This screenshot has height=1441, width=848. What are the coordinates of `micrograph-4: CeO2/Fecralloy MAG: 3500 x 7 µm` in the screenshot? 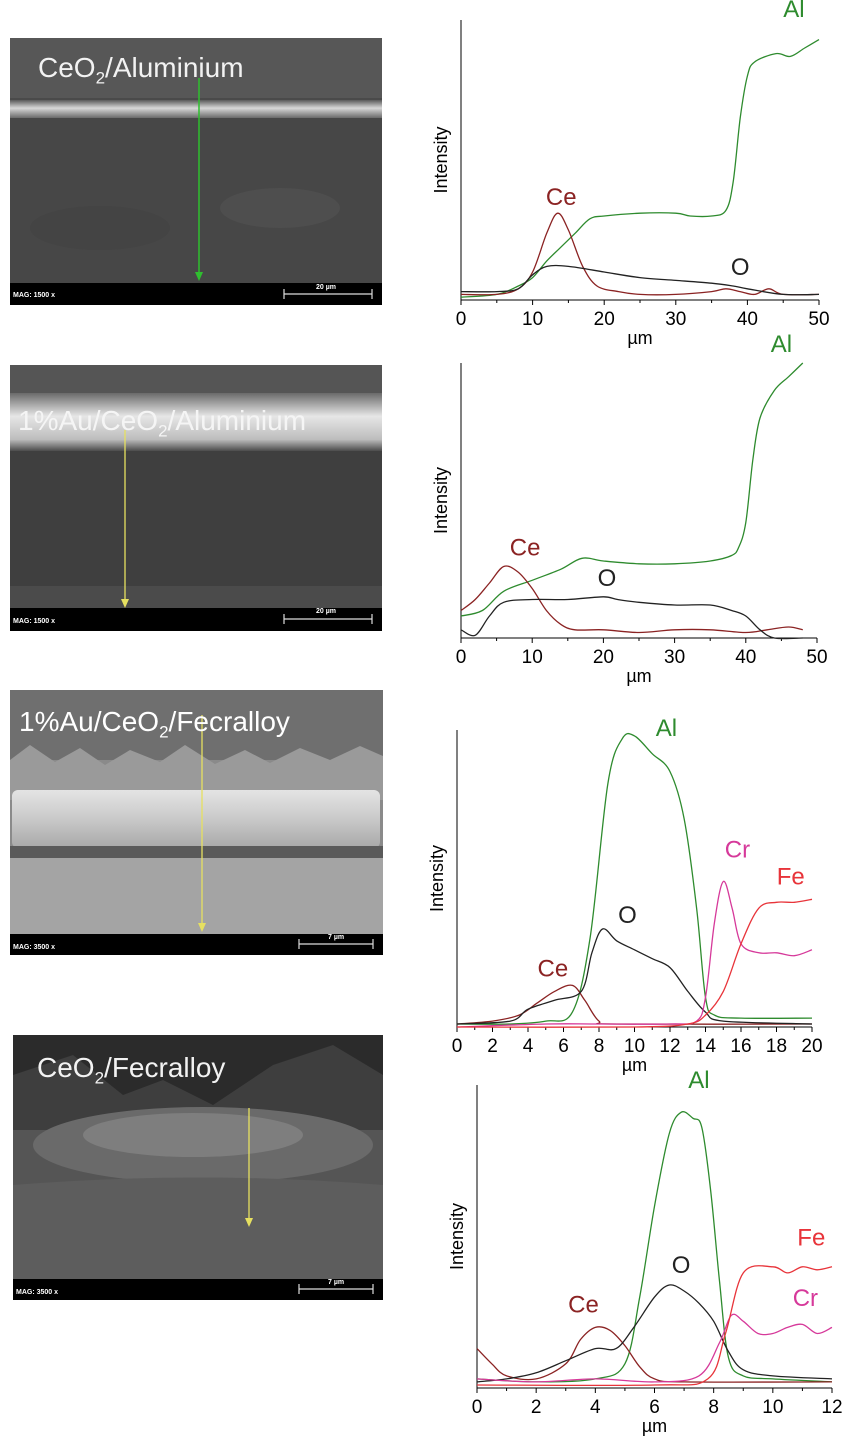 It's located at (198, 1167).